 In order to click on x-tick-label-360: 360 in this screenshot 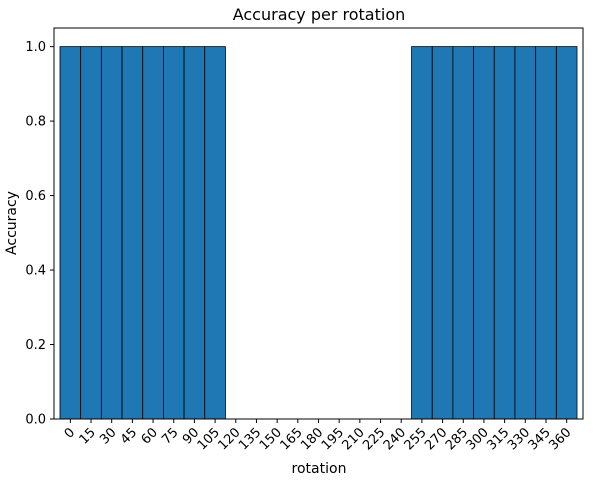, I will do `click(560, 439)`.